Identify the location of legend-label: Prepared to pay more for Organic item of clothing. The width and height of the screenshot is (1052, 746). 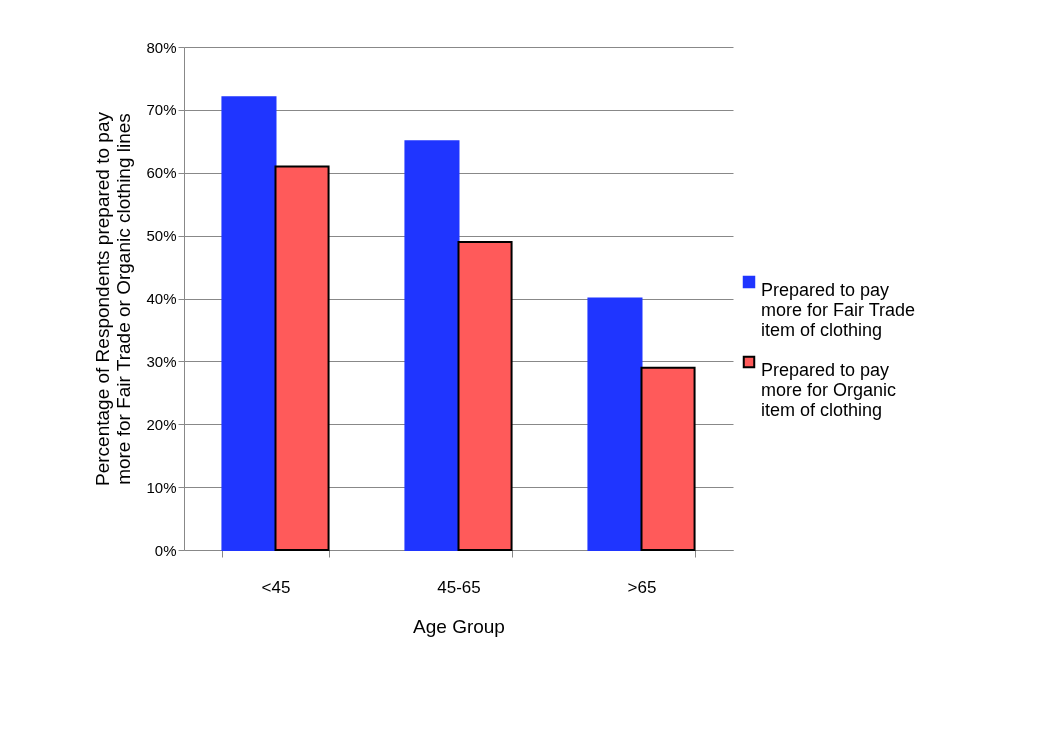
(829, 390).